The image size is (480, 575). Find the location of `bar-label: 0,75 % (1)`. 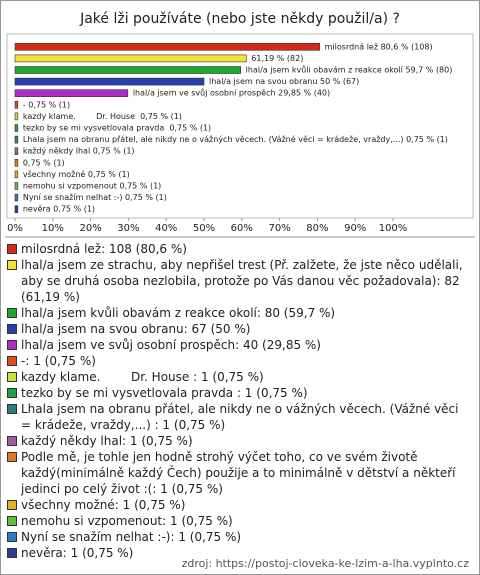

bar-label: 0,75 % (1) is located at coordinates (44, 162).